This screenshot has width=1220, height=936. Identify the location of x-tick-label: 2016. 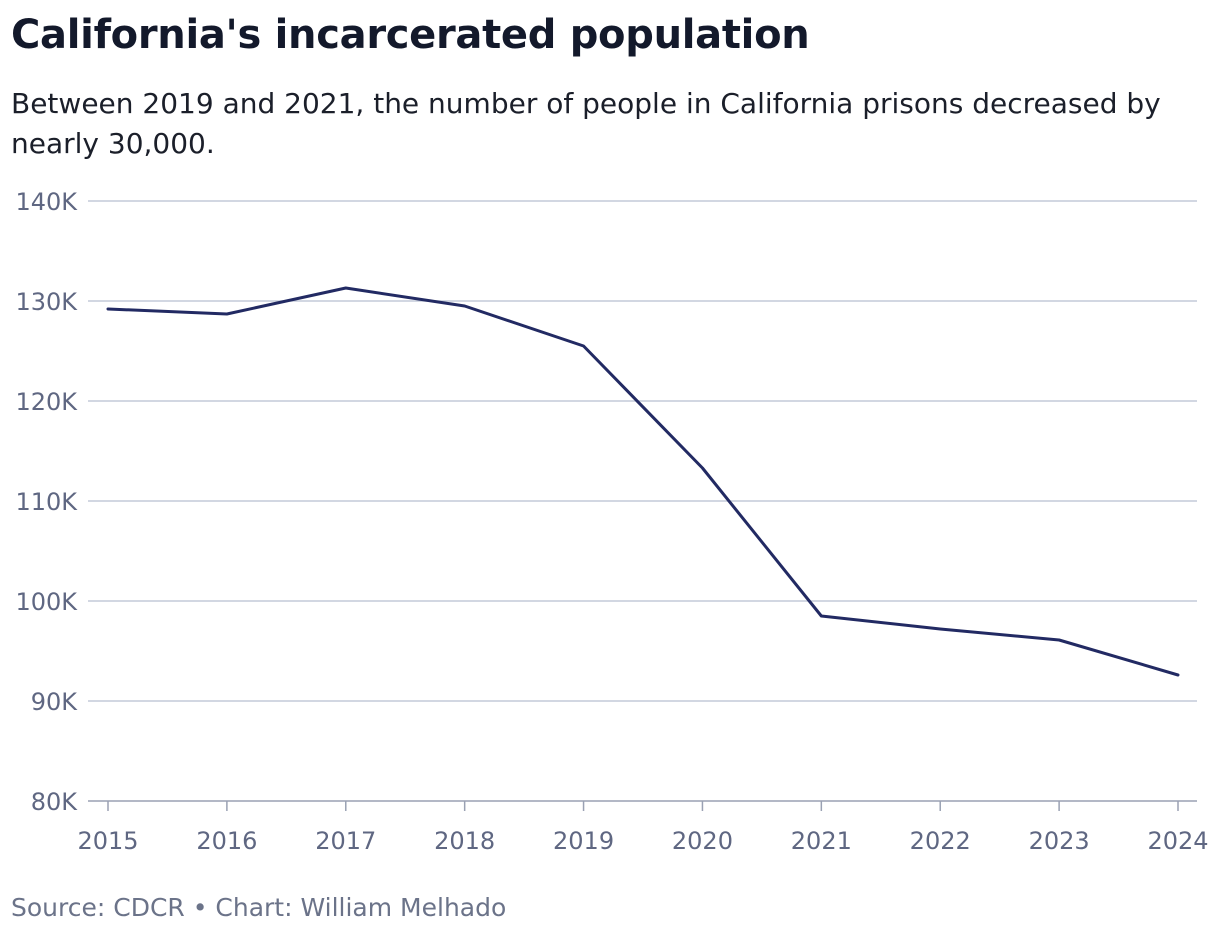
(226, 841).